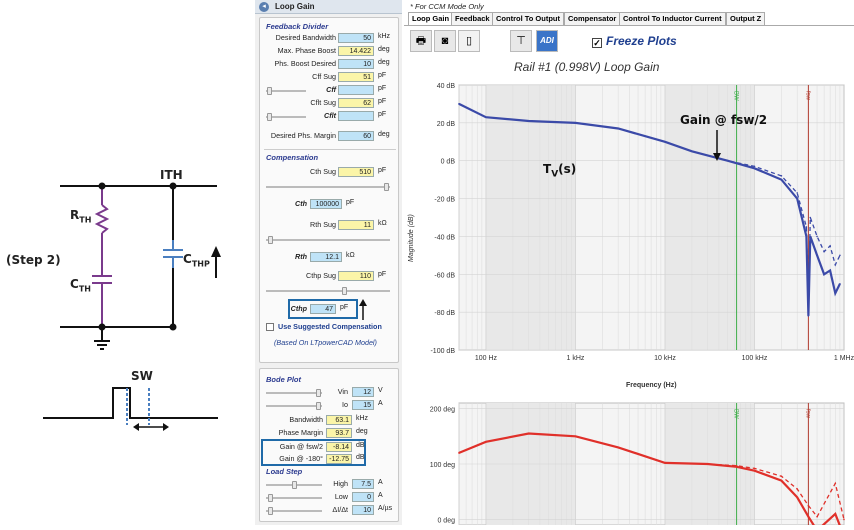 The height and width of the screenshot is (530, 854). What do you see at coordinates (306, 419) in the screenshot?
I see `label: Bandwidth` at bounding box center [306, 419].